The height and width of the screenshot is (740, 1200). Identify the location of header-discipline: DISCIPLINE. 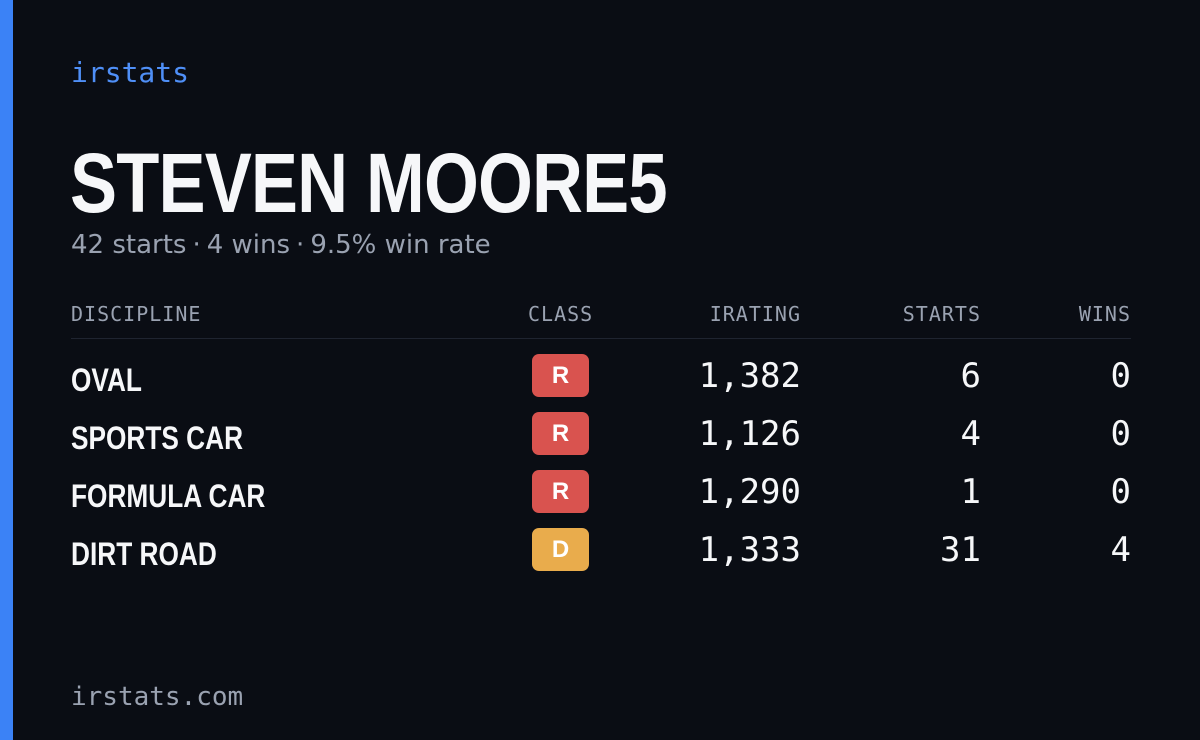
(136, 314).